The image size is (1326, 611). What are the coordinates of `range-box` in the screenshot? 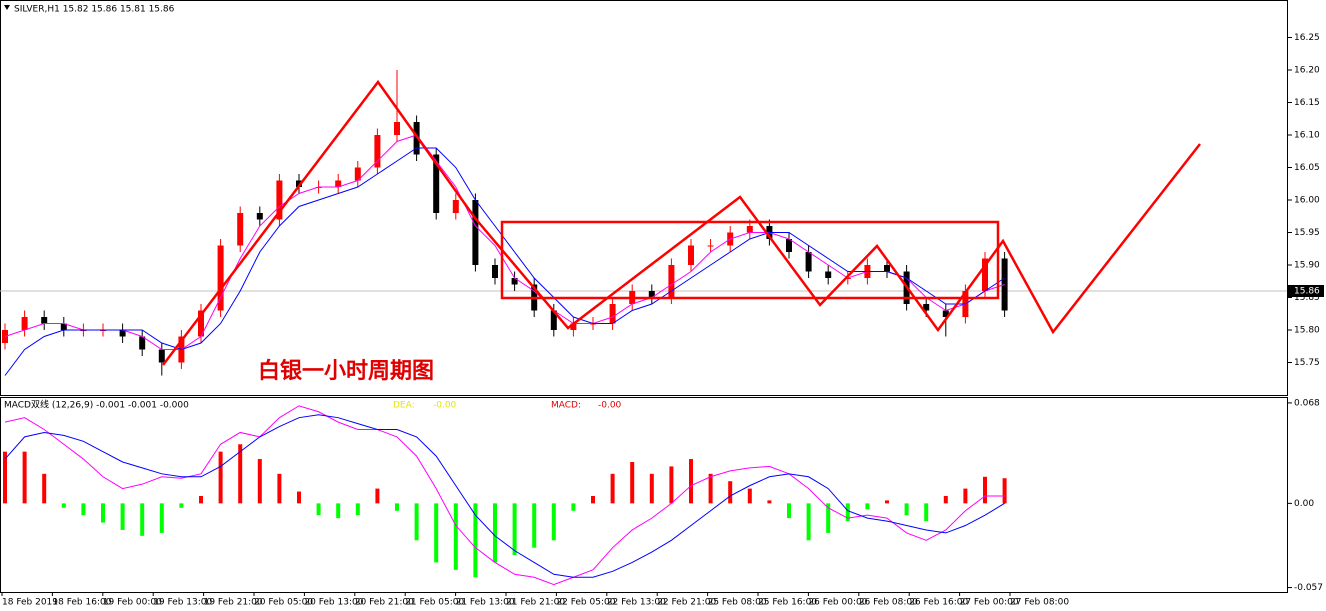 It's located at (750, 260).